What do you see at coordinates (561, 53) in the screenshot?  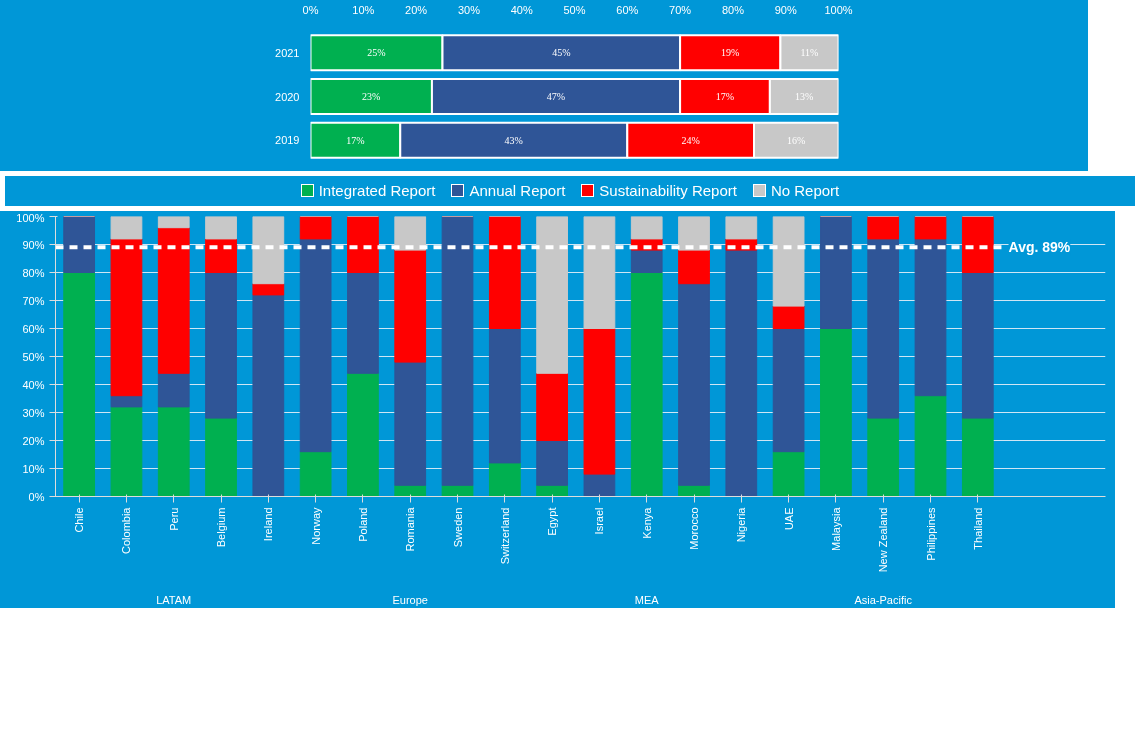 I see `data-label: 45%` at bounding box center [561, 53].